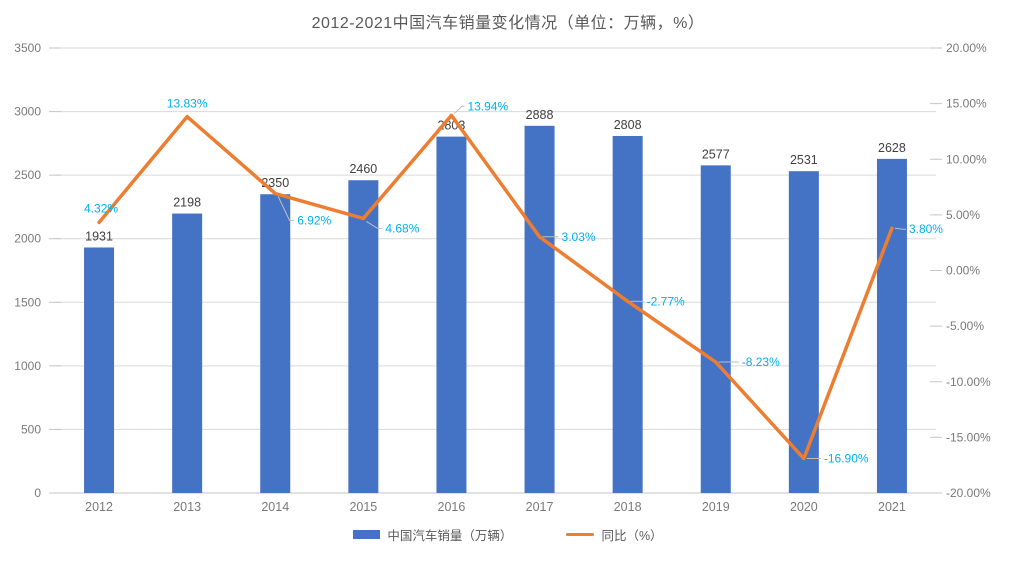 This screenshot has height=567, width=1016. Describe the element at coordinates (666, 301) in the screenshot. I see `yoy-value-label: -2.77%` at that location.